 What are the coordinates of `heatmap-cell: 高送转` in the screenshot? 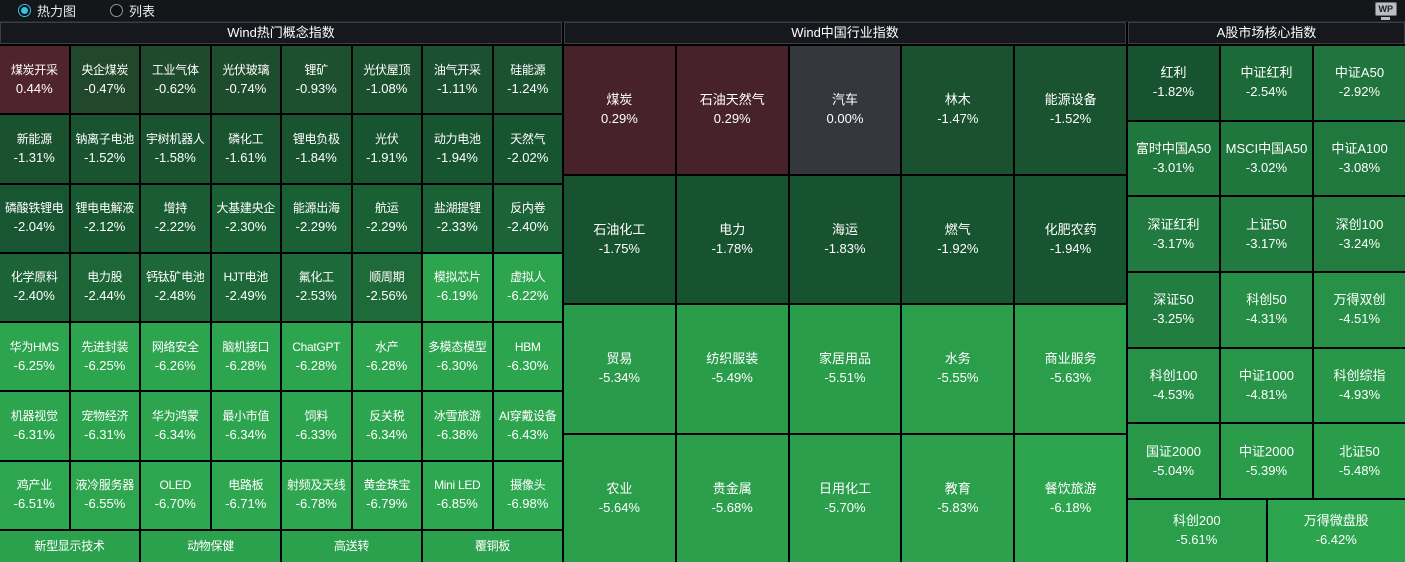 It's located at (351, 546).